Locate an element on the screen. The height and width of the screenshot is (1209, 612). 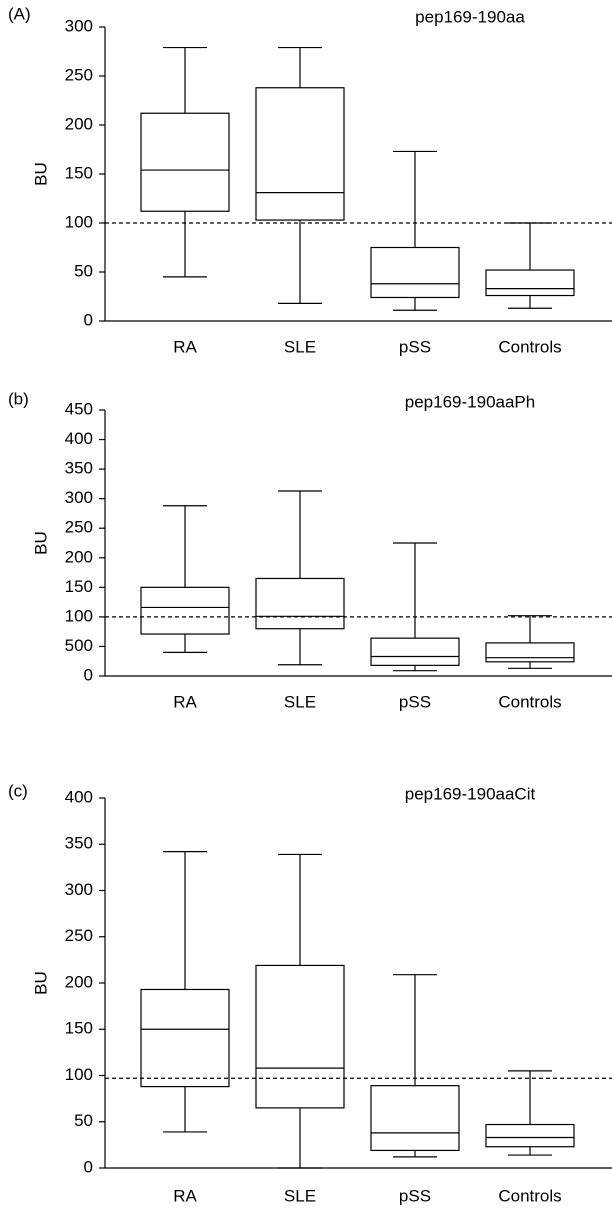
panel-label: (c) is located at coordinates (18, 790).